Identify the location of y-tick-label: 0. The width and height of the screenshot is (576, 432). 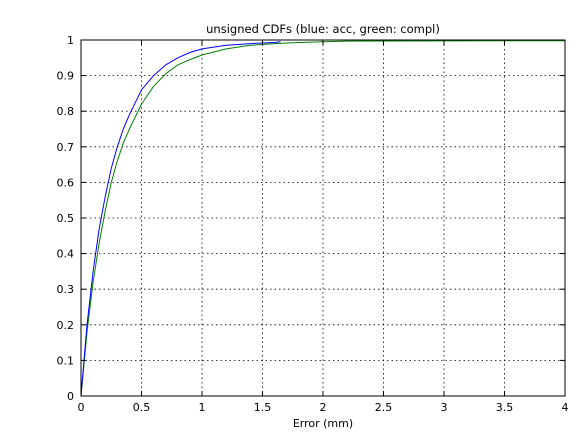
(70, 396).